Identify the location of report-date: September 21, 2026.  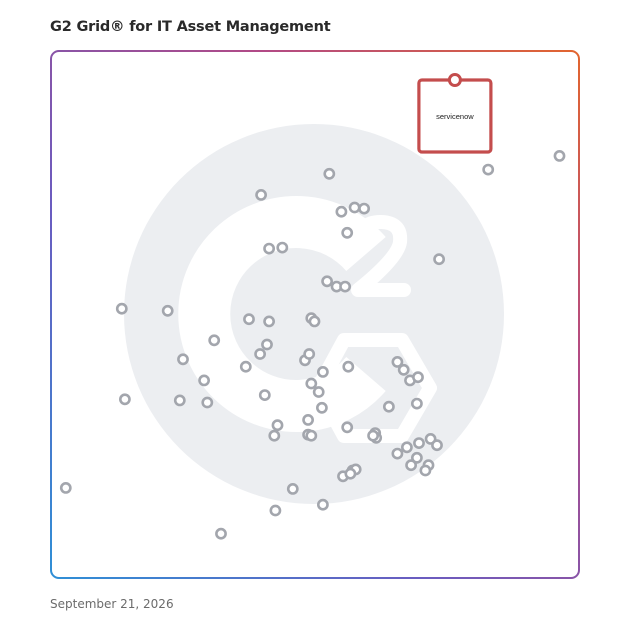
(112, 604).